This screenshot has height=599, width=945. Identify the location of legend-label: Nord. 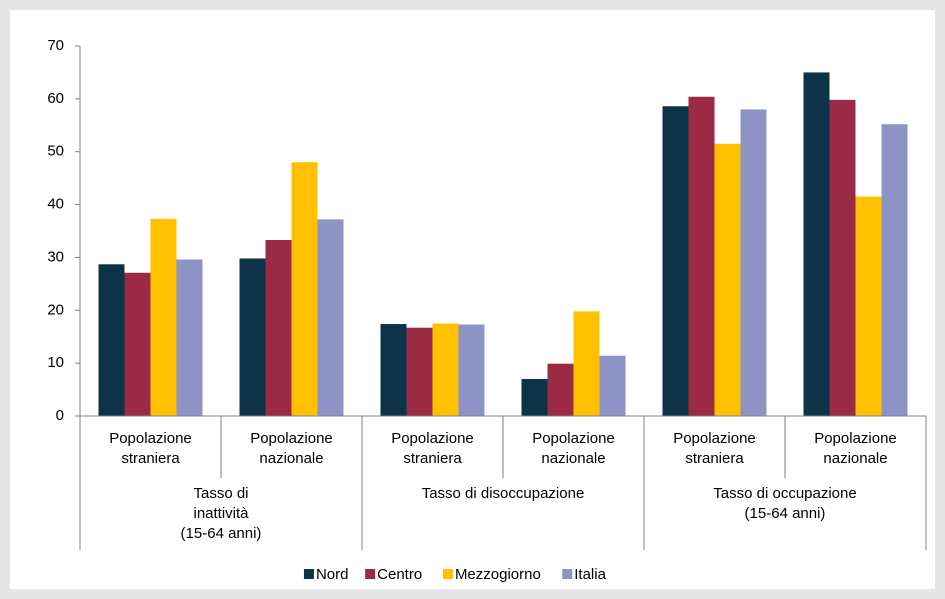
(332, 574).